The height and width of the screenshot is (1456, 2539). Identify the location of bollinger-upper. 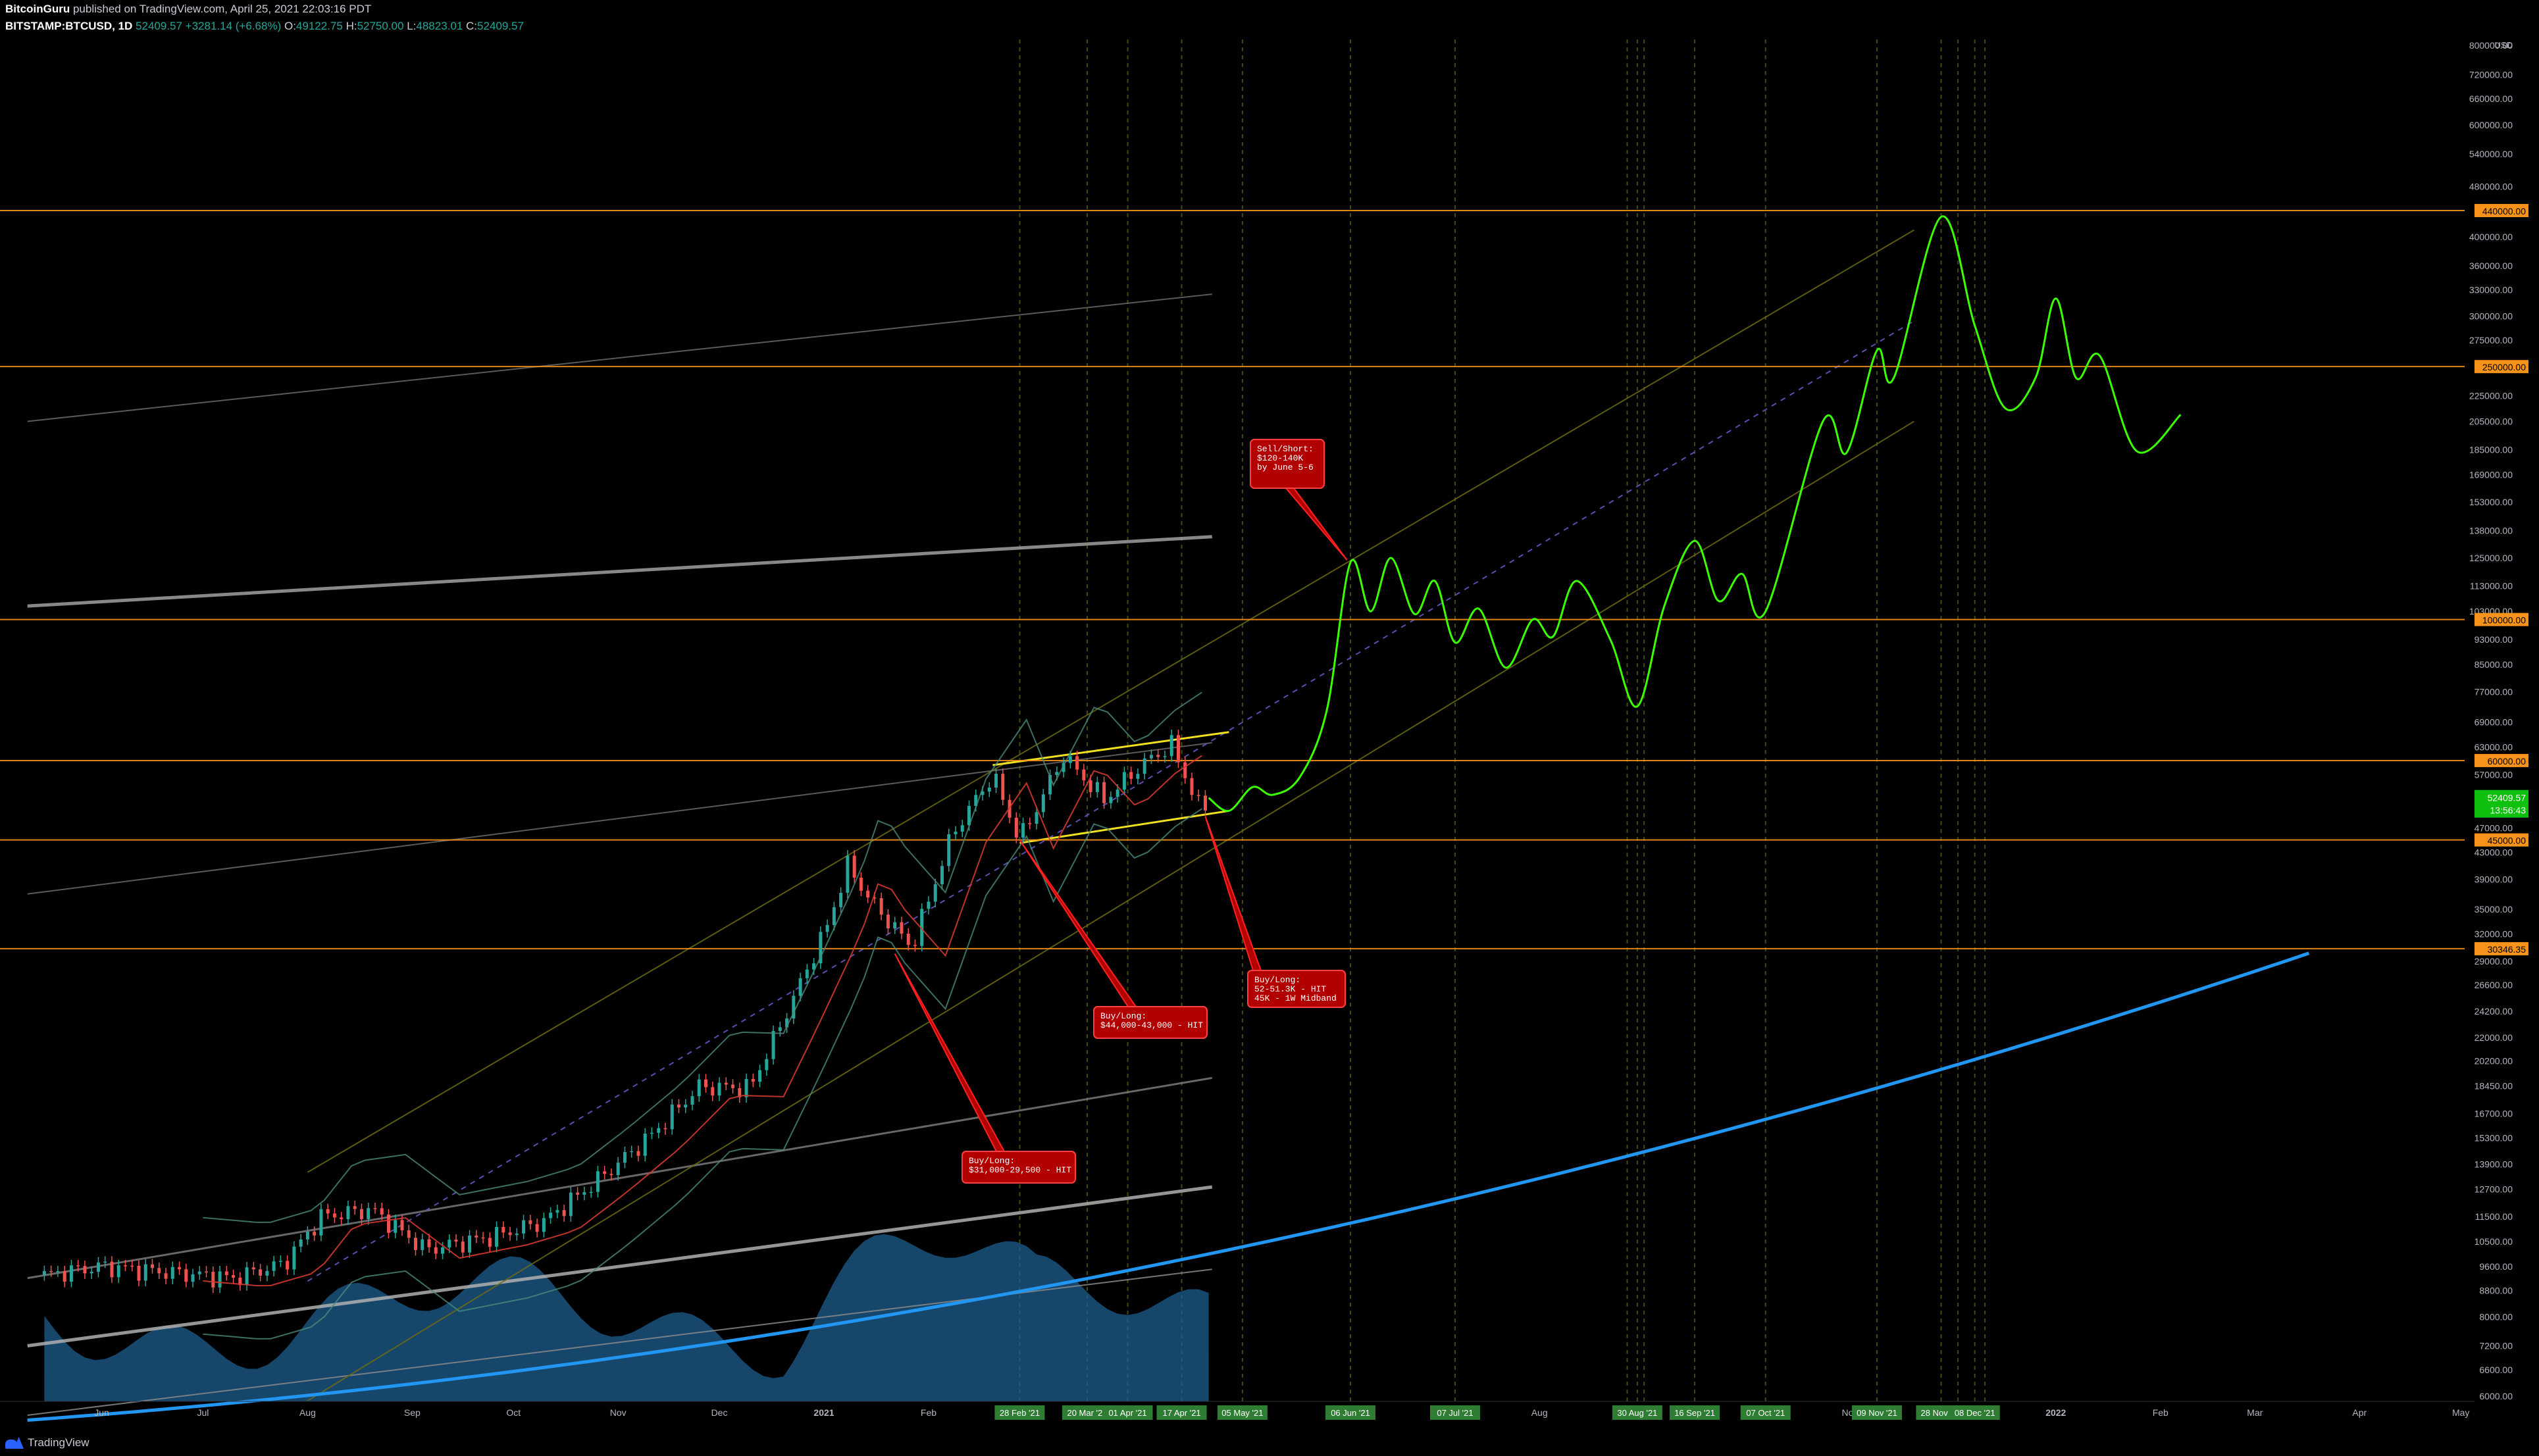
(702, 957).